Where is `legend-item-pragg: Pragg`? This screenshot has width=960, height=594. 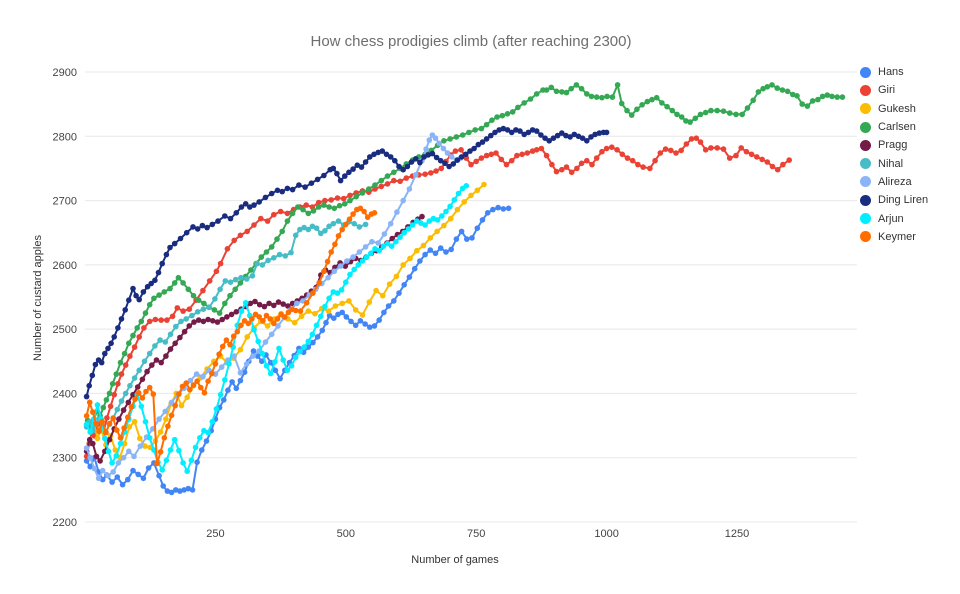
legend-item-pragg: Pragg is located at coordinates (894, 145).